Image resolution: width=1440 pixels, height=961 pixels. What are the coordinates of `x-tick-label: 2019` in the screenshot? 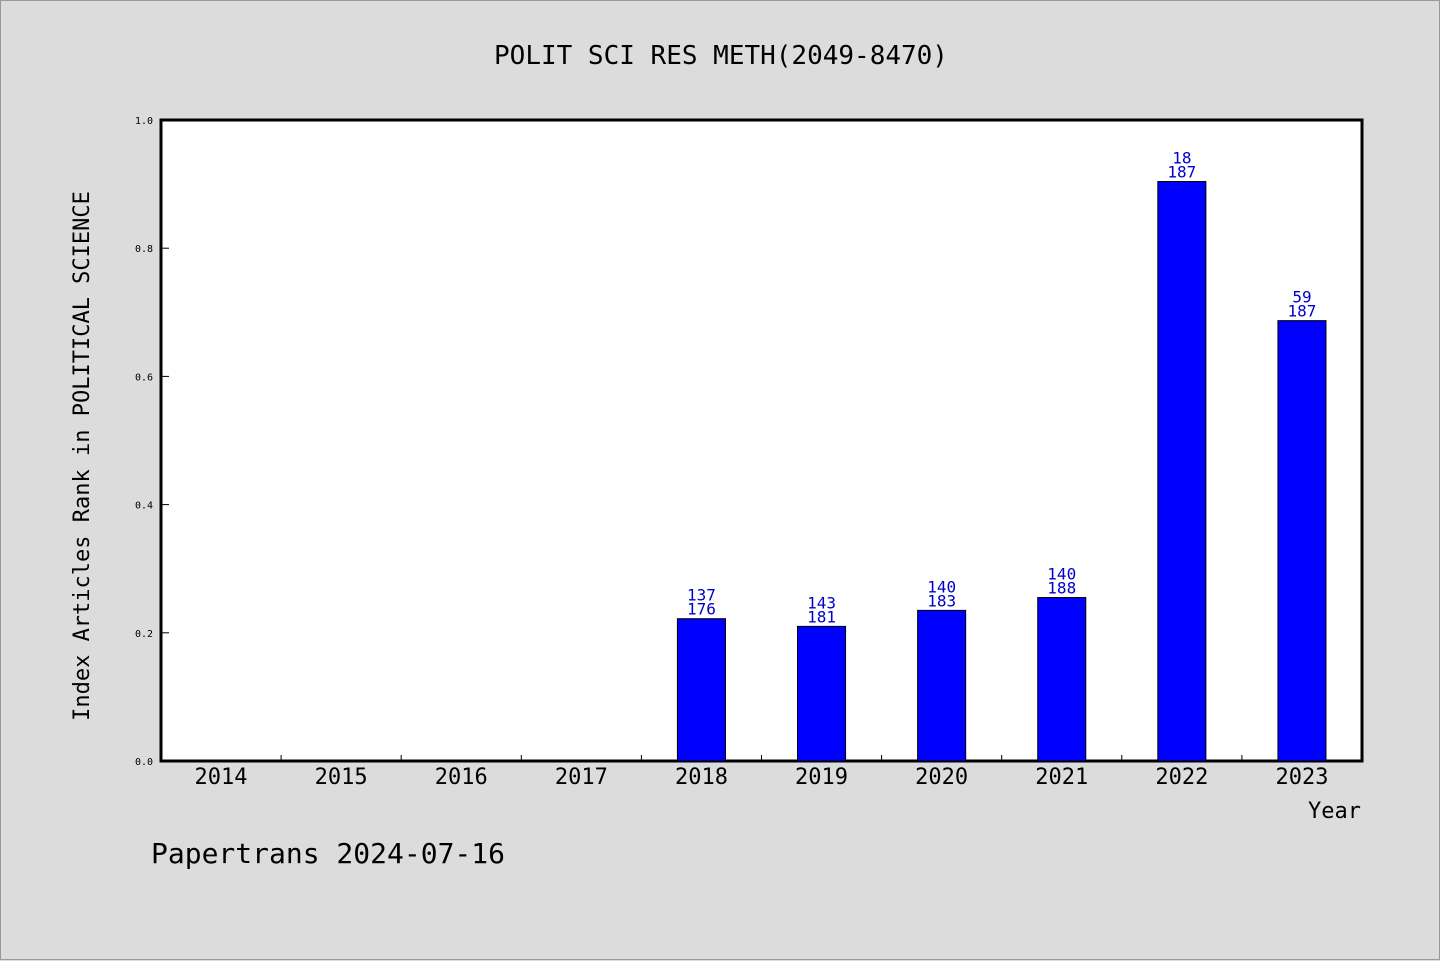 It's located at (821, 777).